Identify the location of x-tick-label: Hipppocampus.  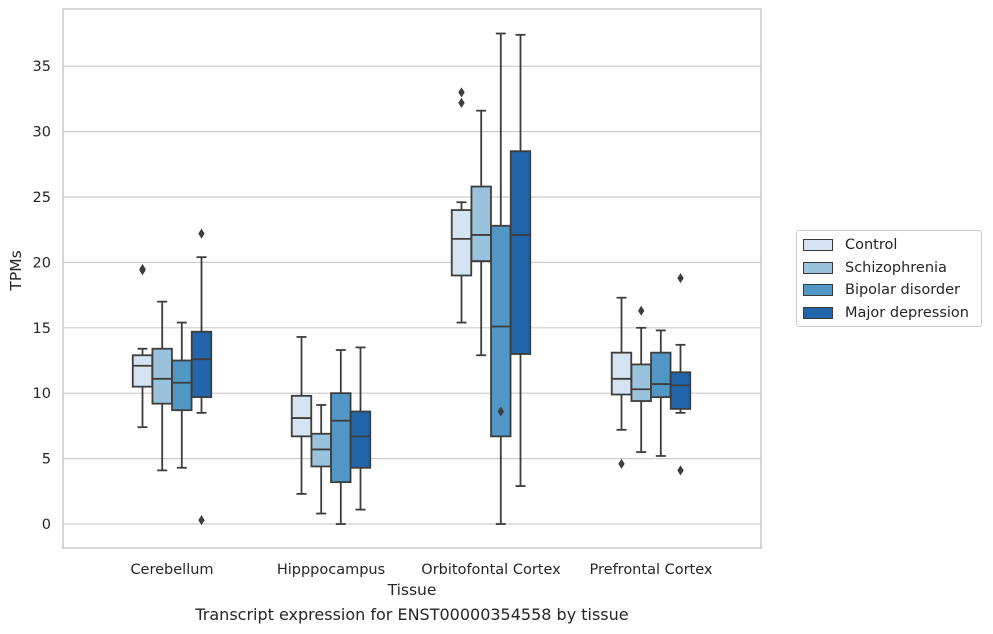
(331, 570).